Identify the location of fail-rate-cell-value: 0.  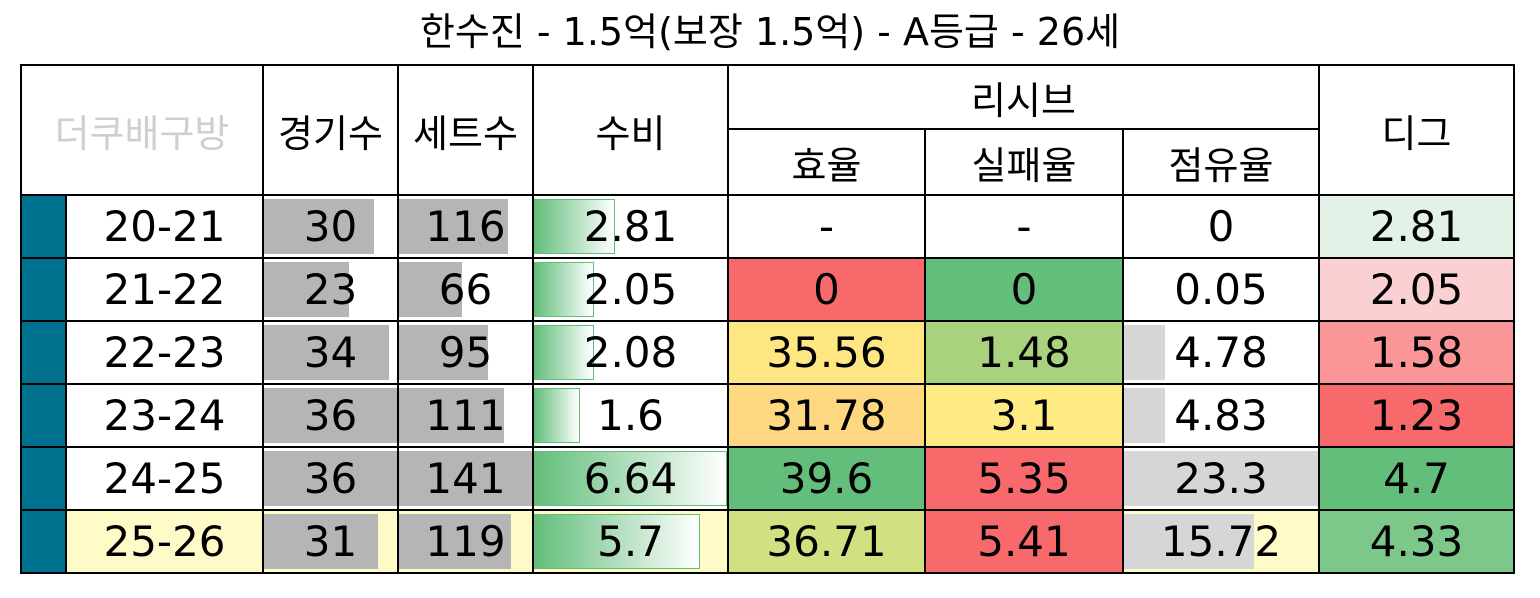
(1024, 289).